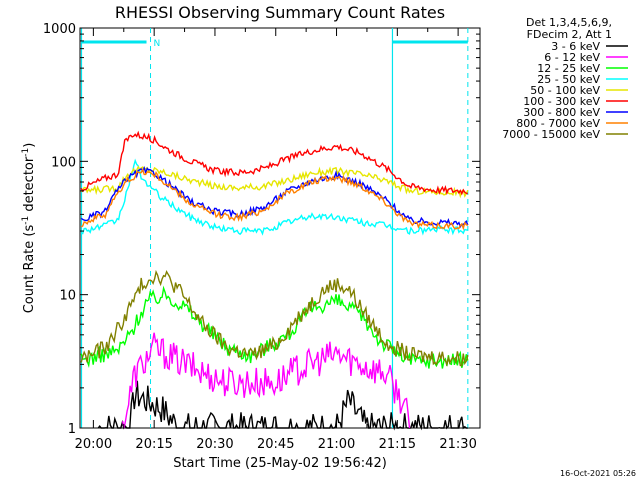 This screenshot has height=480, width=640. Describe the element at coordinates (280, 463) in the screenshot. I see `x-axis-label: Start Time (25-May-02 19:56:42)` at that location.